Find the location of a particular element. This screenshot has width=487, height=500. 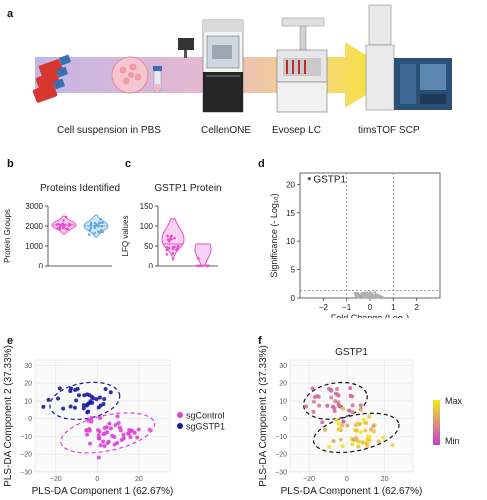

evosep-lc-icon is located at coordinates (302, 65).